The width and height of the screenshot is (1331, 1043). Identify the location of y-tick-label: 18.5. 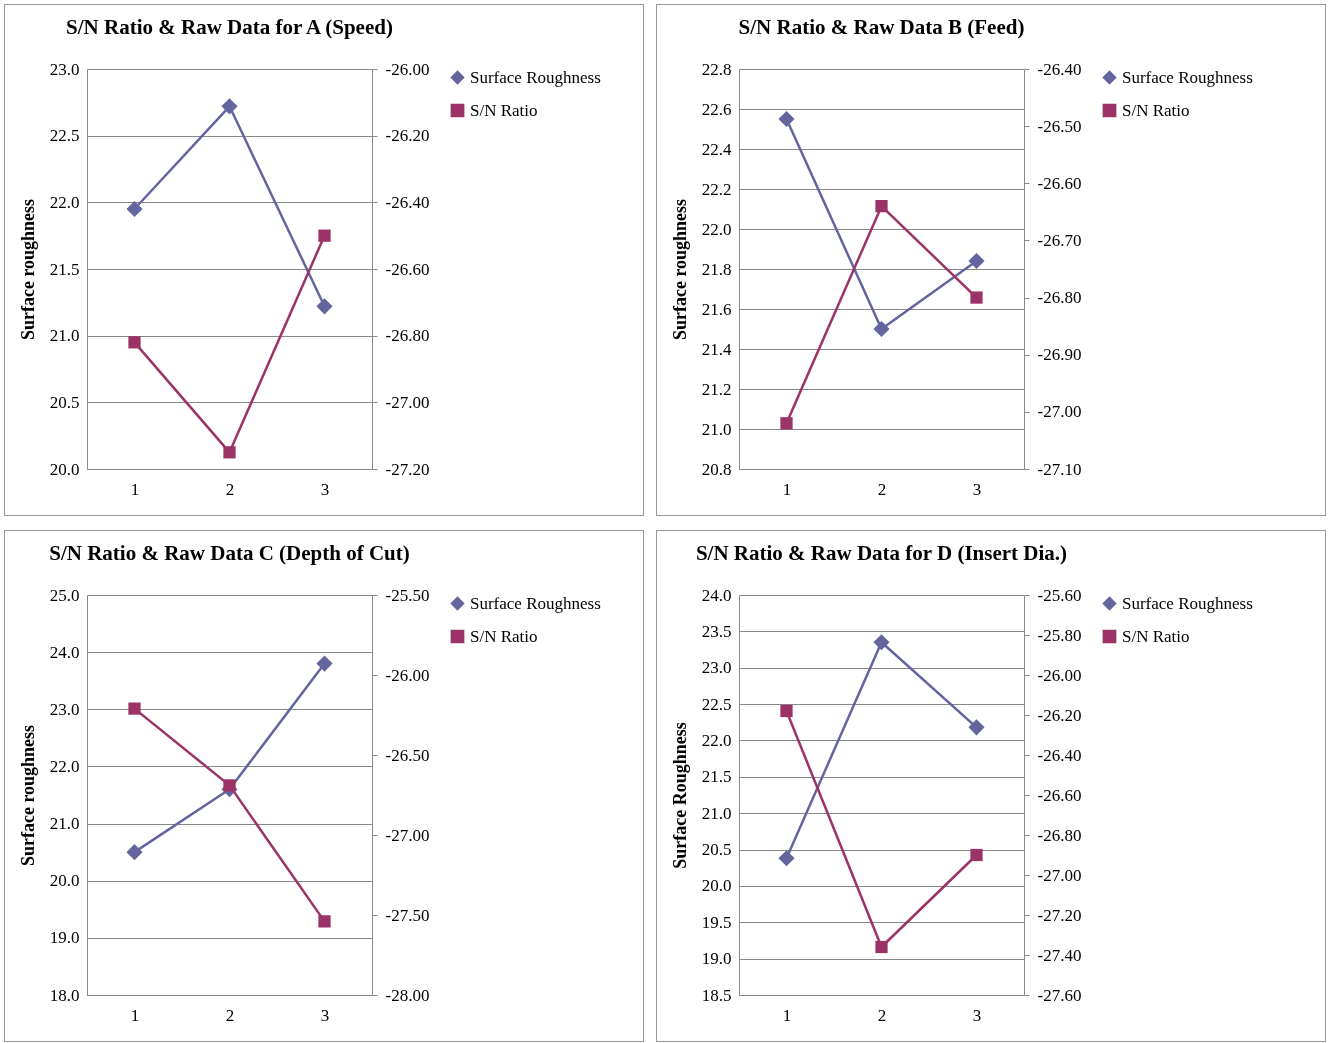
(716, 995).